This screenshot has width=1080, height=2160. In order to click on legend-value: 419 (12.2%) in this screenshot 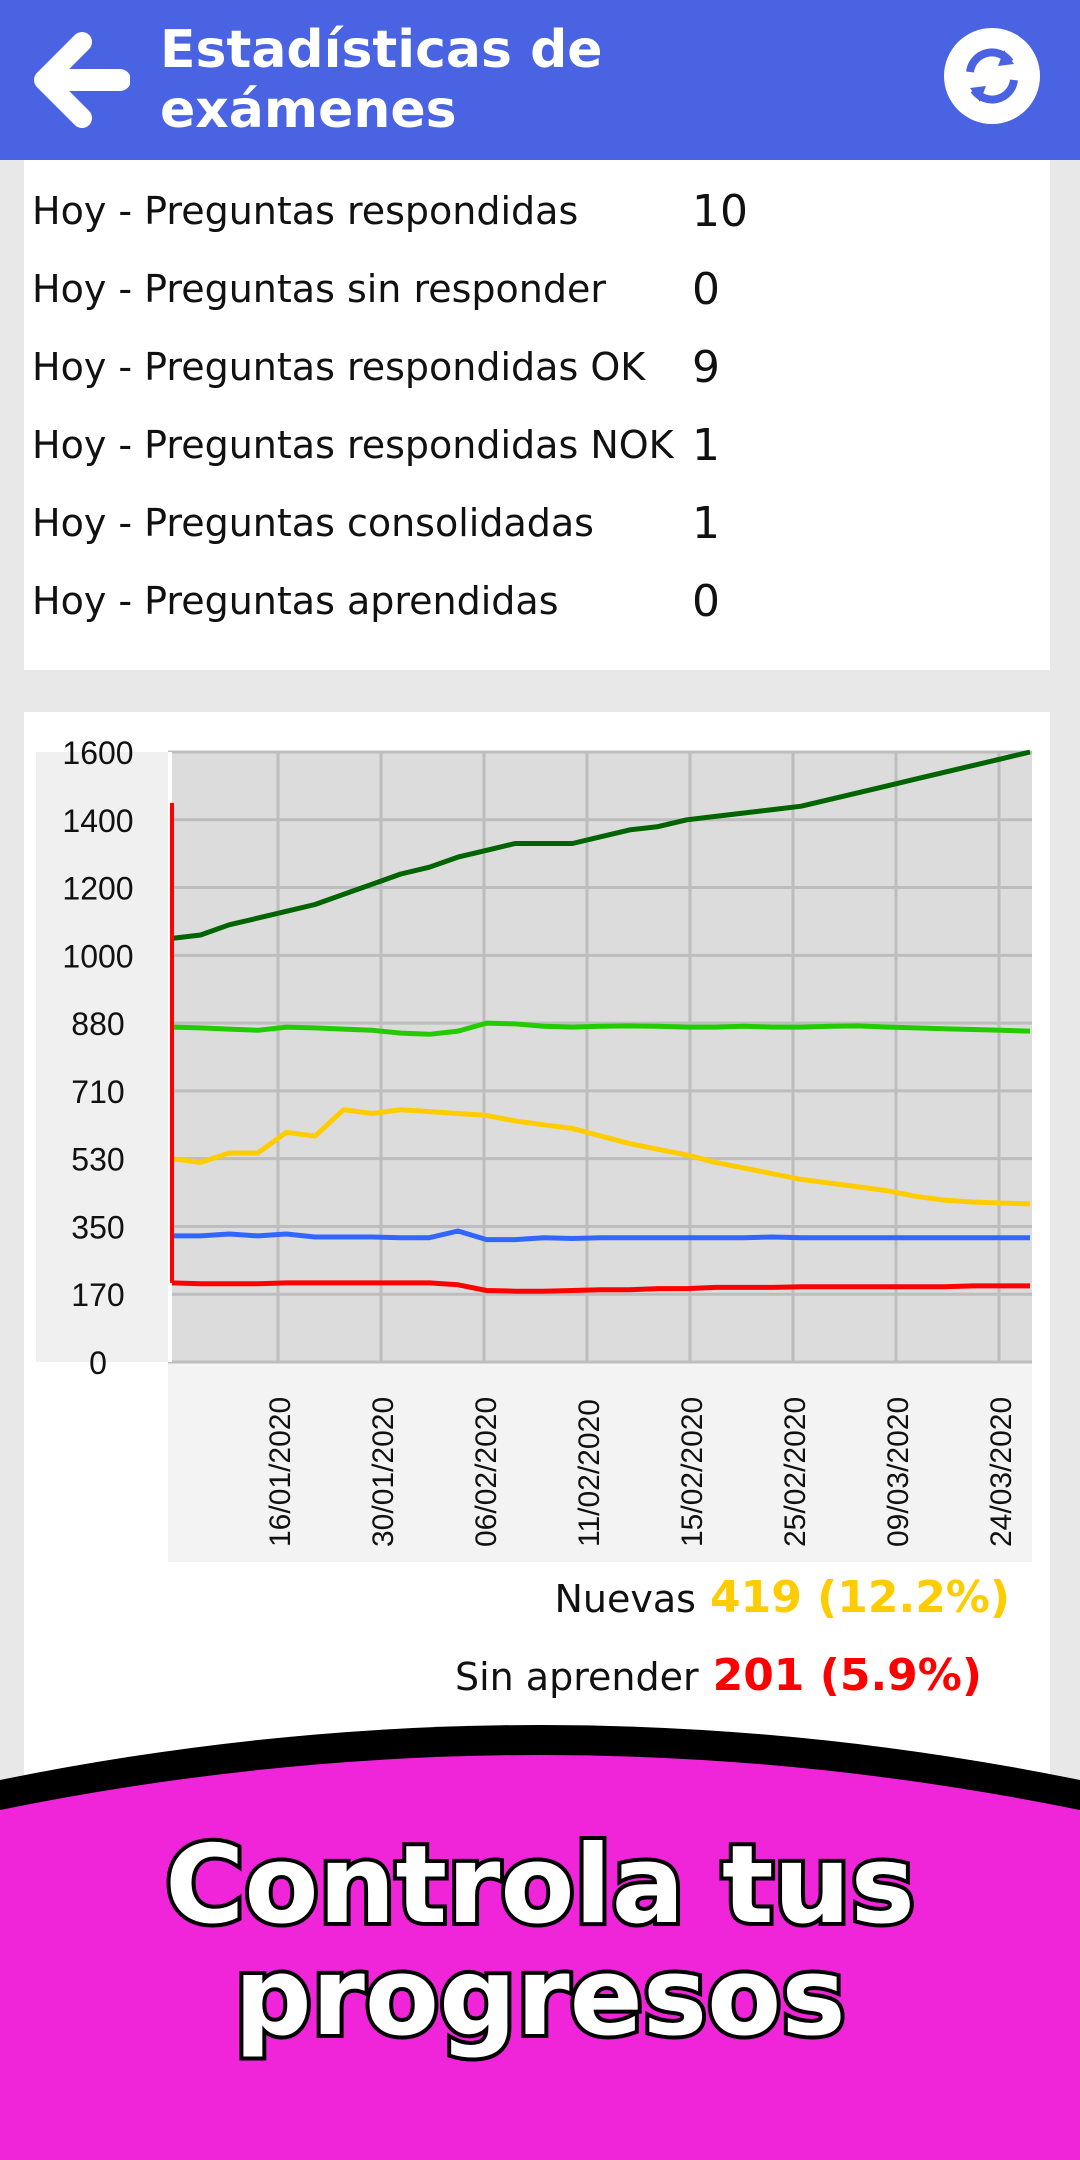, I will do `click(859, 1597)`.